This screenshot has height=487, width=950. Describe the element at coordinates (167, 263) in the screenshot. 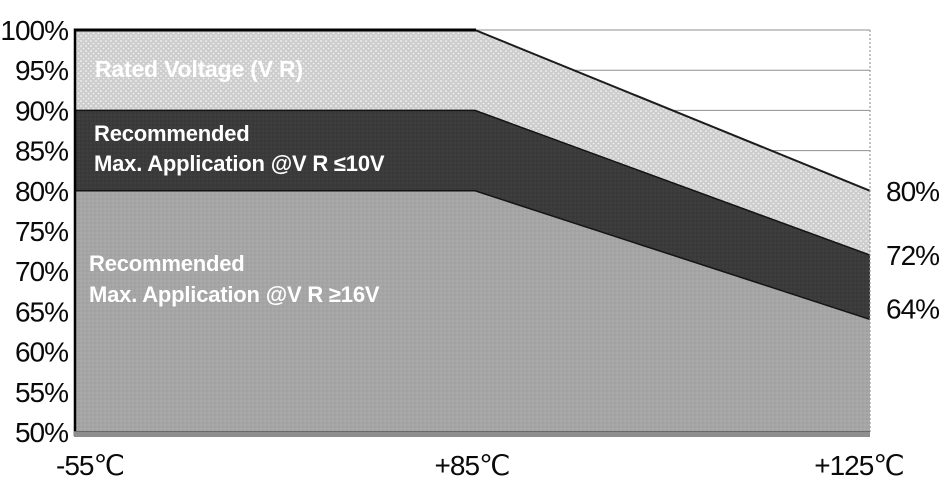

I see `area-label-ge16v-line1: Recommended` at that location.